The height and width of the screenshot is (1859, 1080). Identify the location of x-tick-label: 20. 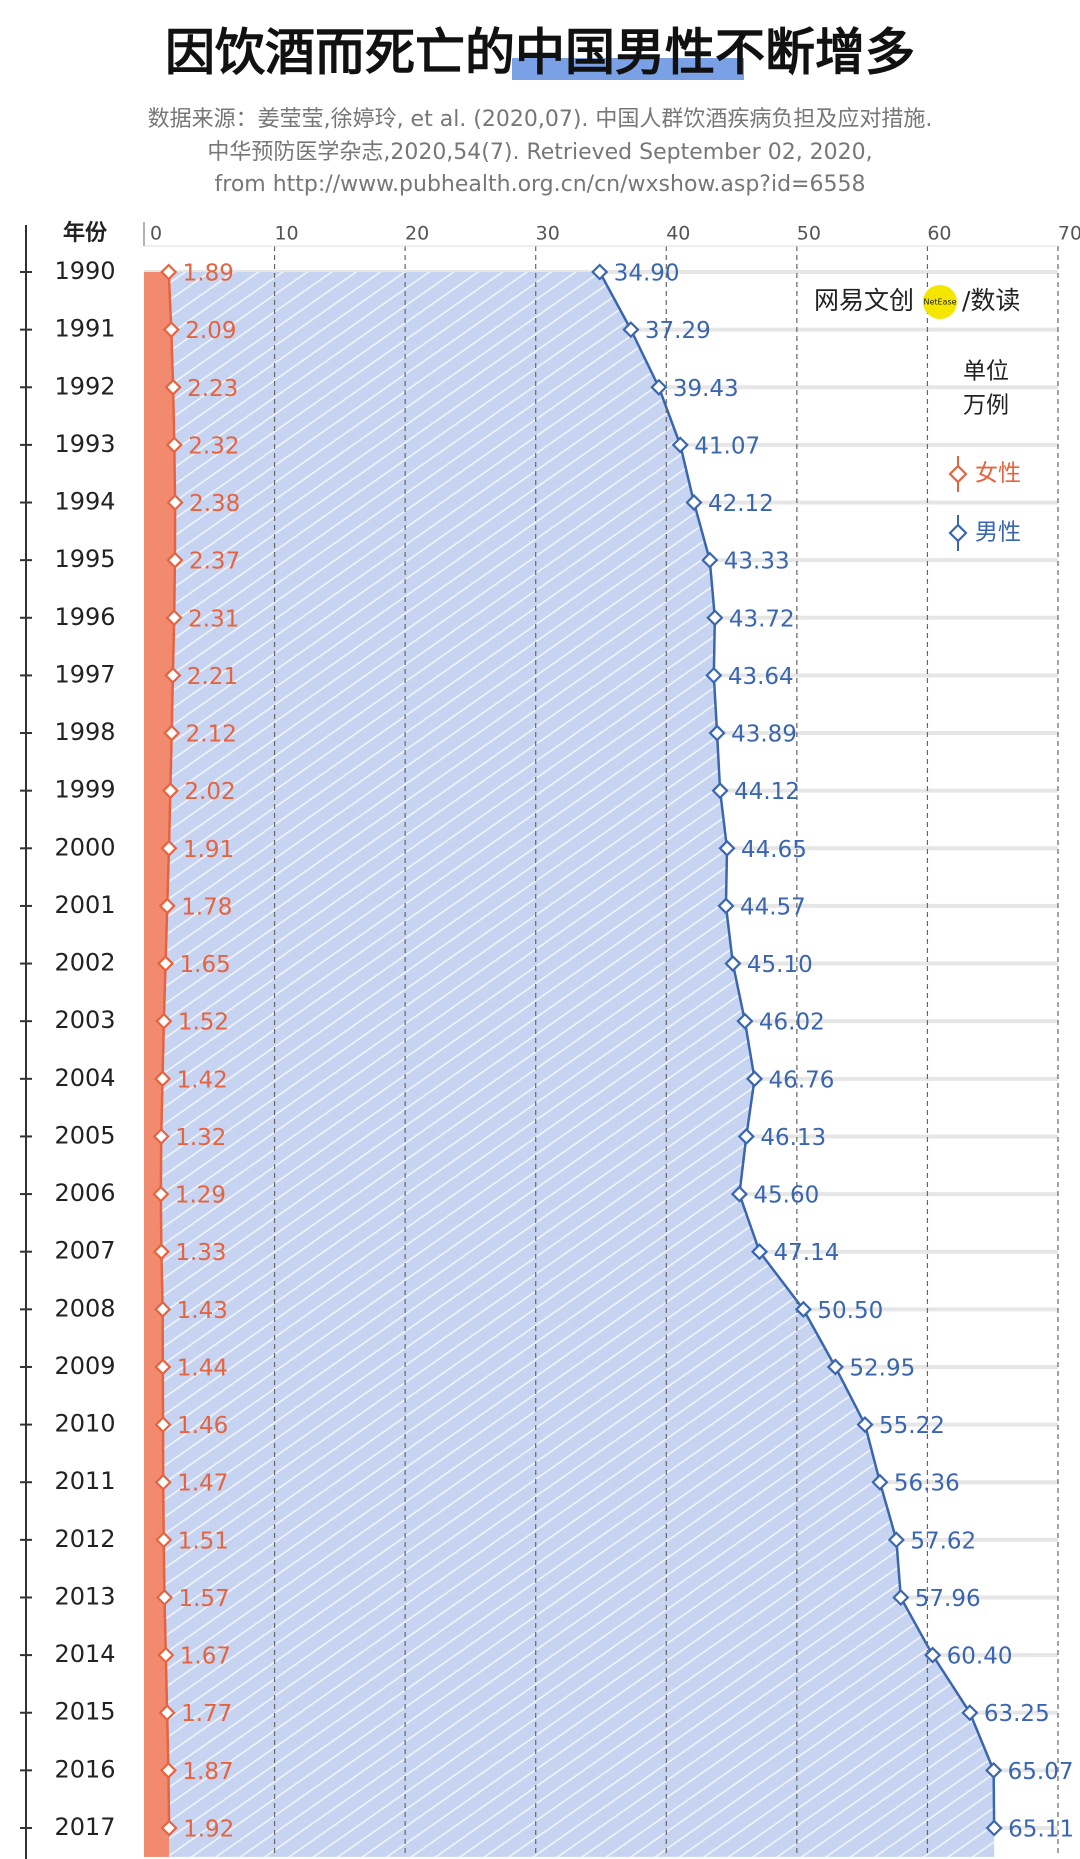
(417, 234).